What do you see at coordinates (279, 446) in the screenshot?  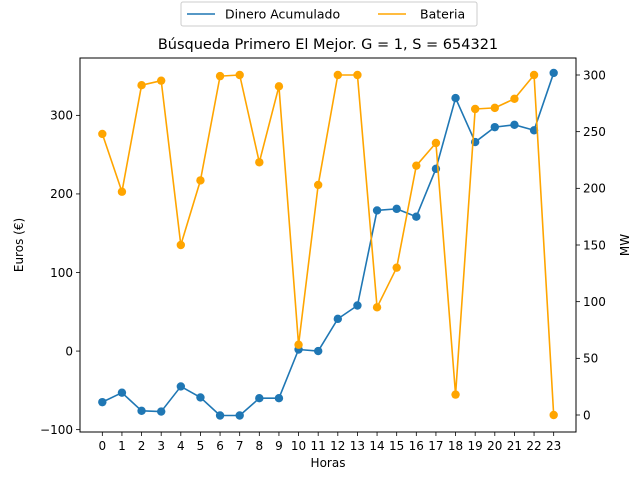 I see `x-tick-label: 9` at bounding box center [279, 446].